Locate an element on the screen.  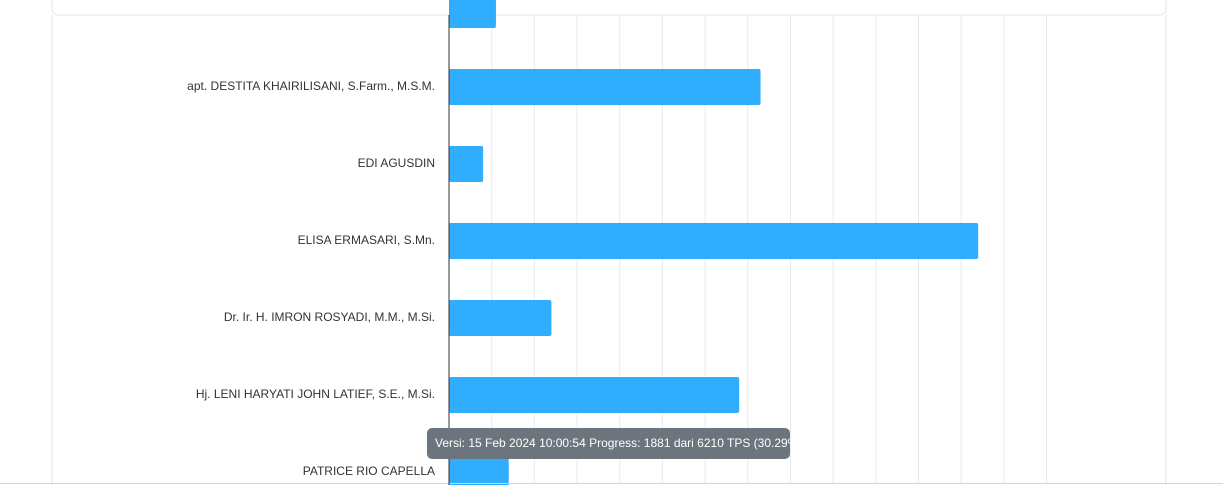
tooltip-box is located at coordinates (608, 443).